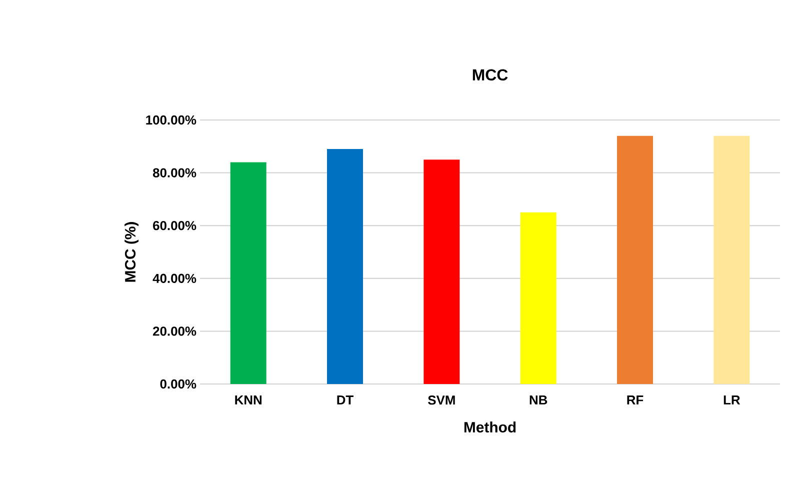 The width and height of the screenshot is (810, 493). Describe the element at coordinates (131, 252) in the screenshot. I see `y-axis-title: MCC (%)` at that location.